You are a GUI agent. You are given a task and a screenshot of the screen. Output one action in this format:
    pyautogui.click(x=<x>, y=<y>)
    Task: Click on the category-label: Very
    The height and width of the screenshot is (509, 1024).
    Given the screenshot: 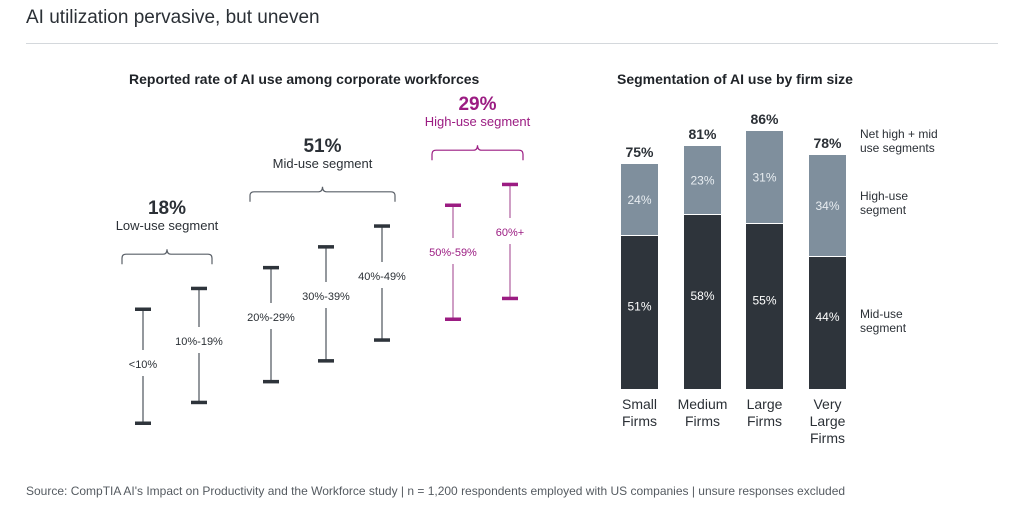 What is the action you would take?
    pyautogui.click(x=827, y=404)
    